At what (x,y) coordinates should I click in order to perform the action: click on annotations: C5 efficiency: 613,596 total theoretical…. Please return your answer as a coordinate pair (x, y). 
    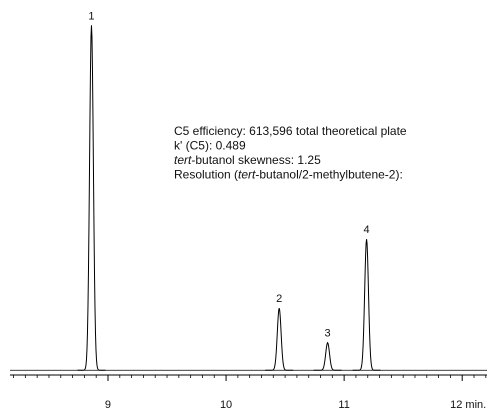
    Looking at the image, I should click on (290, 153).